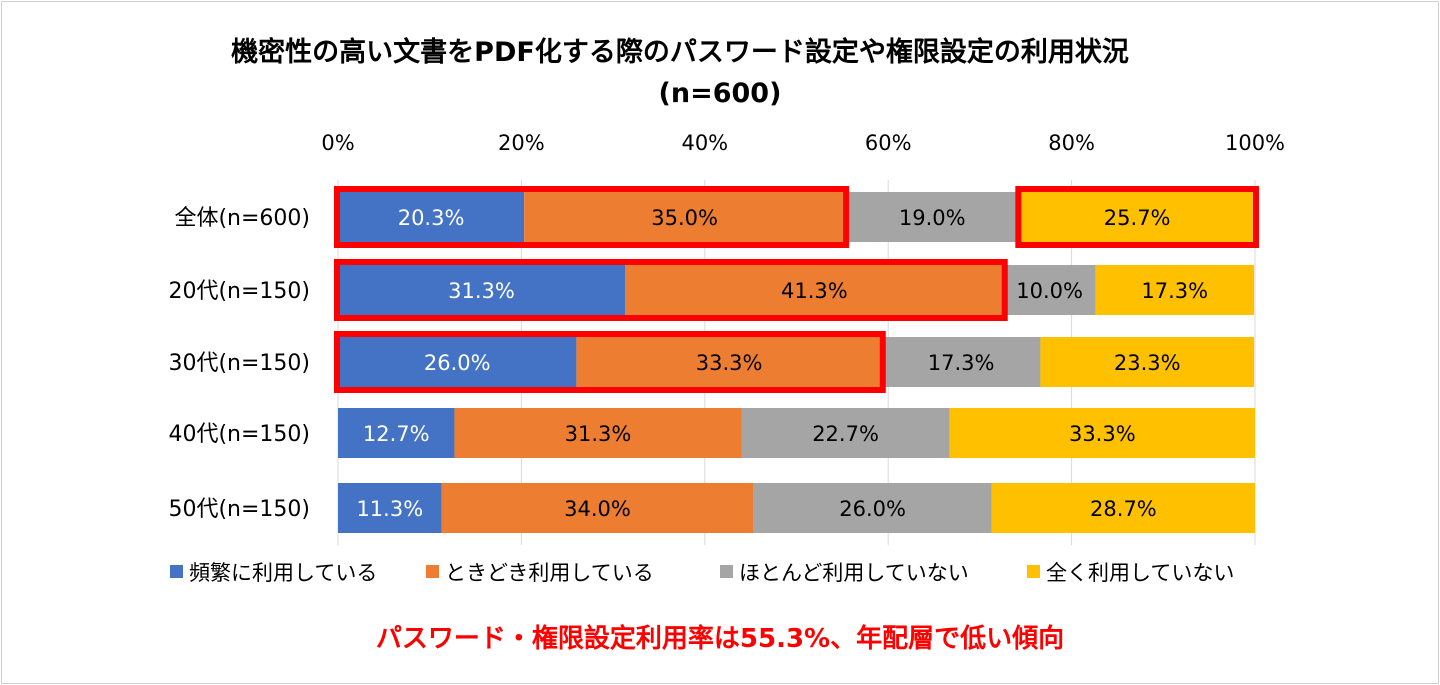  I want to click on data-label: 19.0%, so click(932, 218).